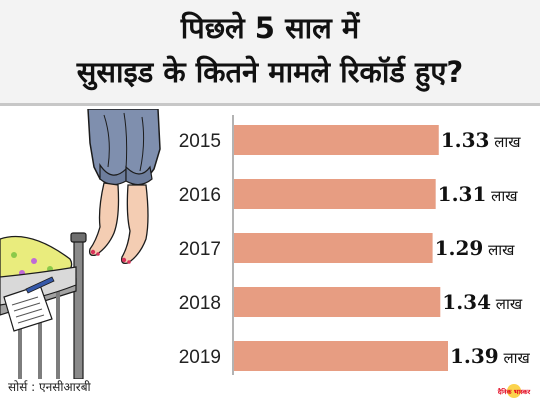 The width and height of the screenshot is (540, 405). What do you see at coordinates (337, 302) in the screenshot?
I see `bar-2018` at bounding box center [337, 302].